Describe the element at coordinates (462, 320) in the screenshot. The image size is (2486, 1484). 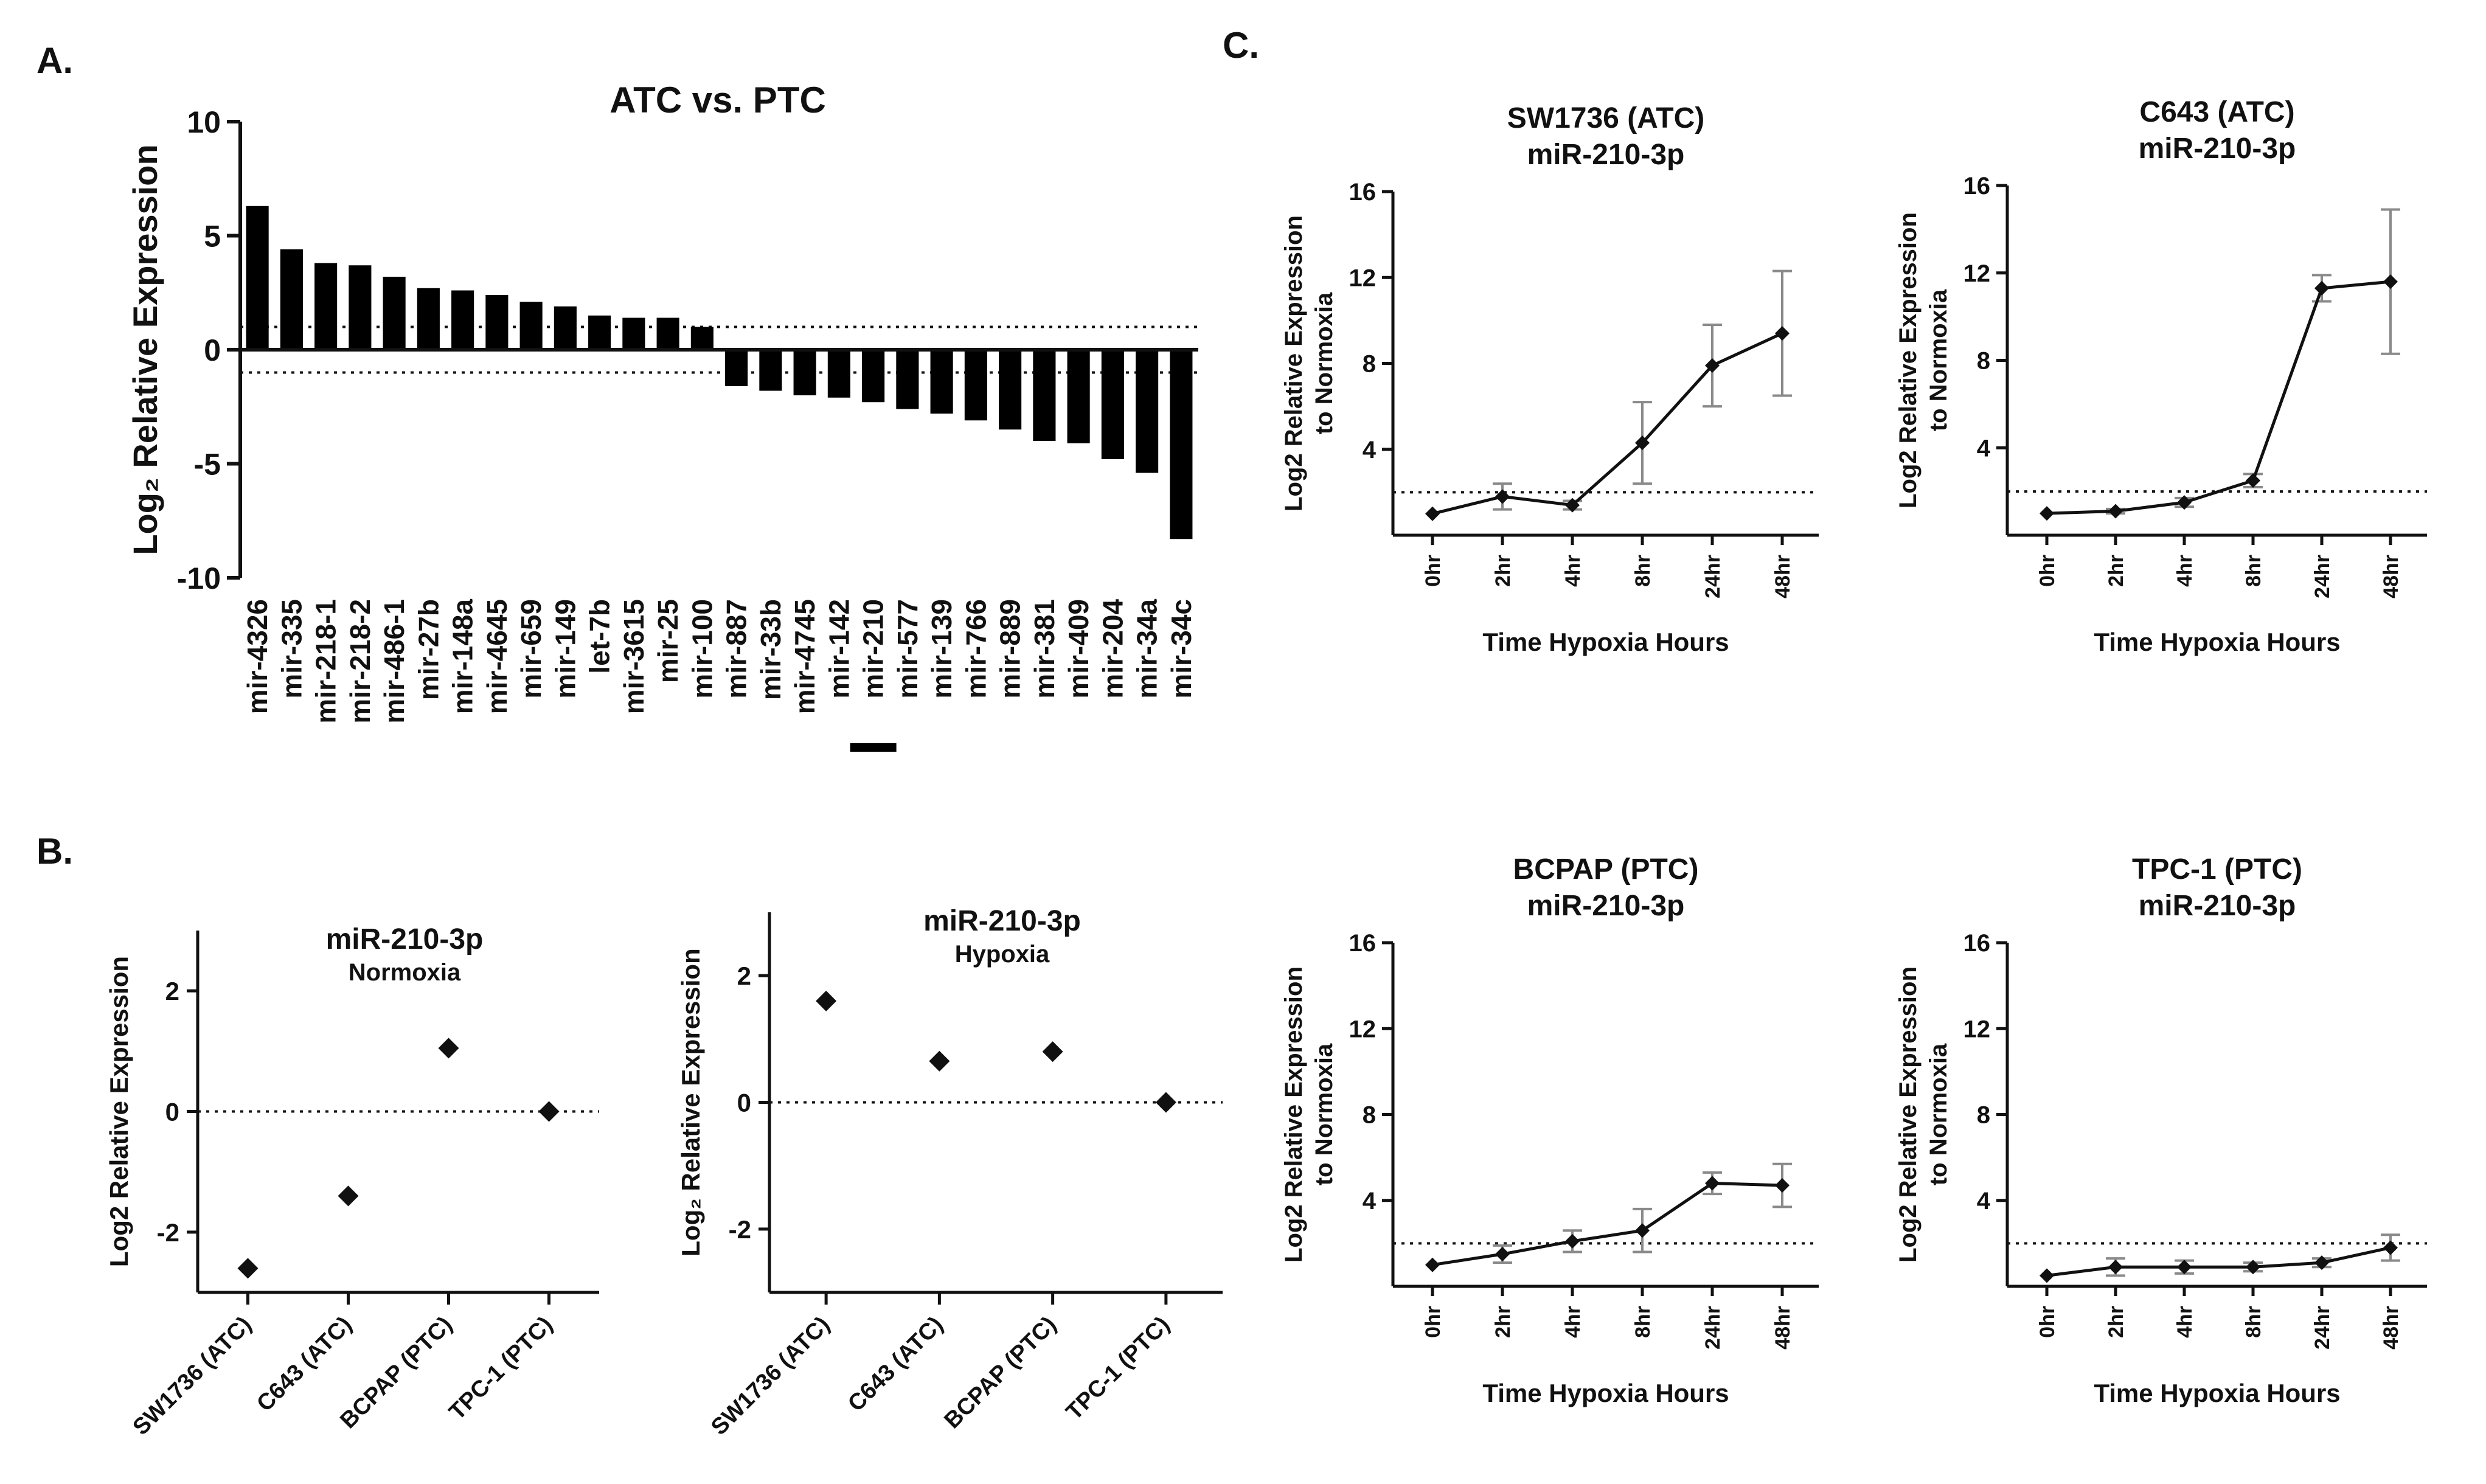
I see `chart-a-bar-mir-148a` at that location.